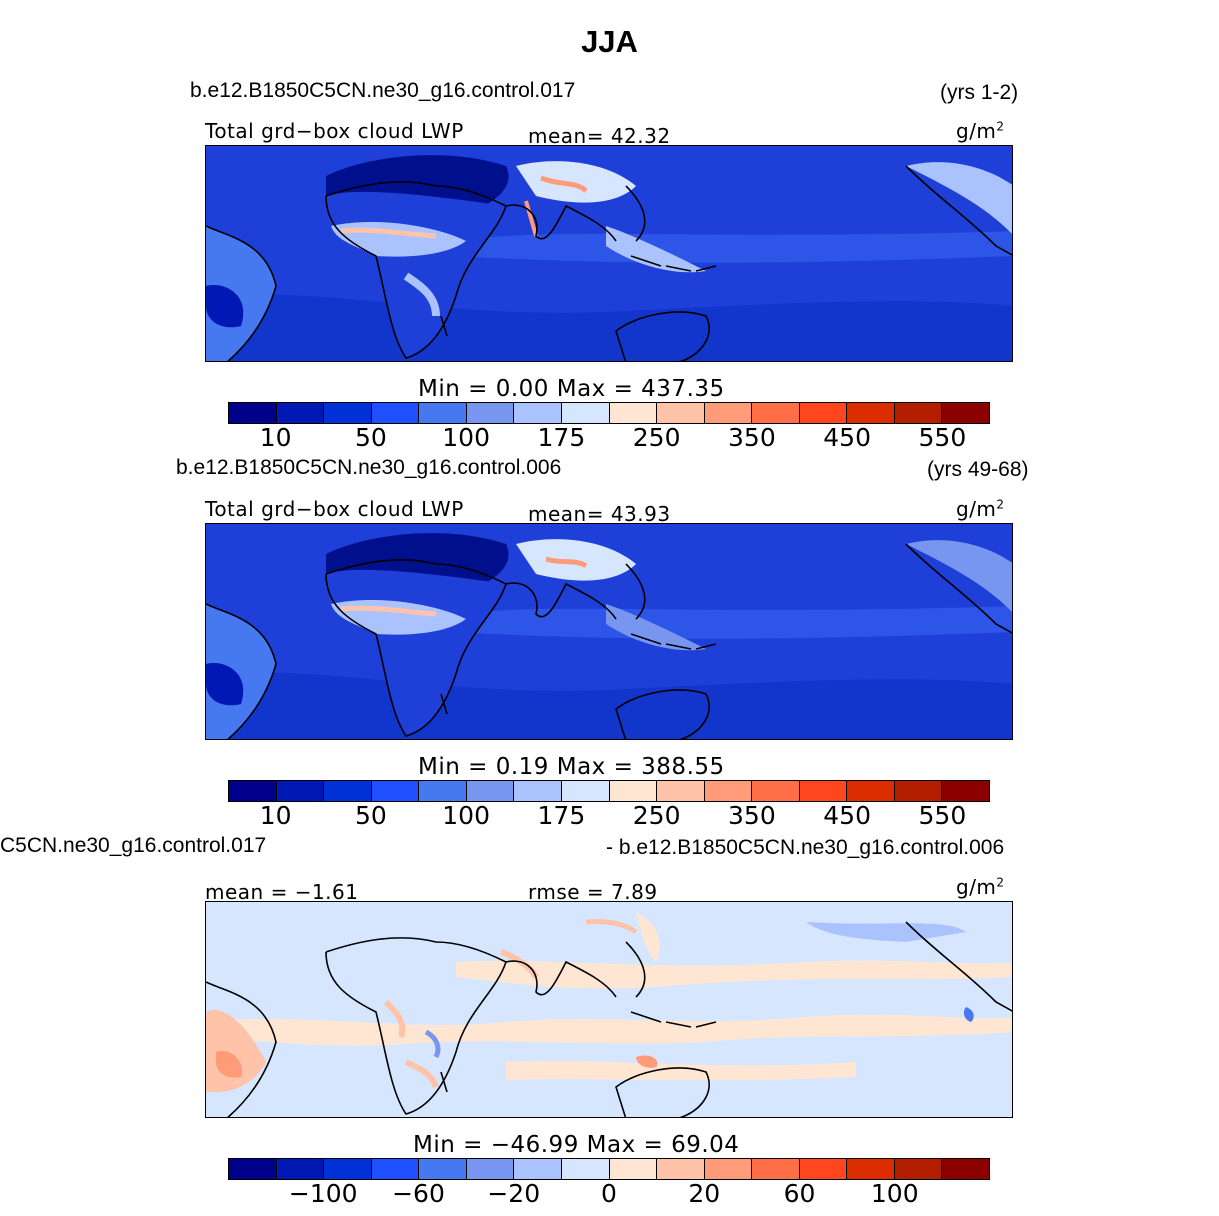  Describe the element at coordinates (576, 1145) in the screenshot. I see `panel-3-minmax: Min = −46.99 Max = 69.04` at that location.